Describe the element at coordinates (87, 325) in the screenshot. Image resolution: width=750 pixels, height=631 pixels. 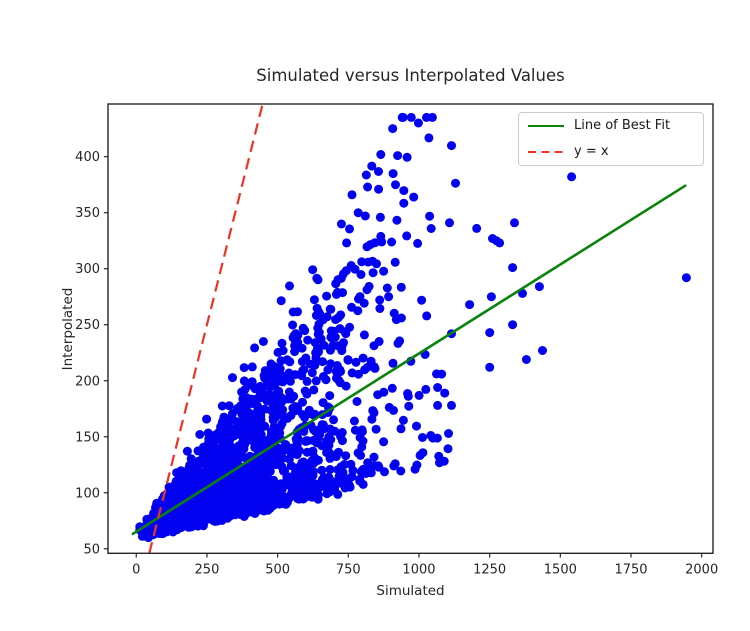
I see `y-tick-label: 250` at that location.